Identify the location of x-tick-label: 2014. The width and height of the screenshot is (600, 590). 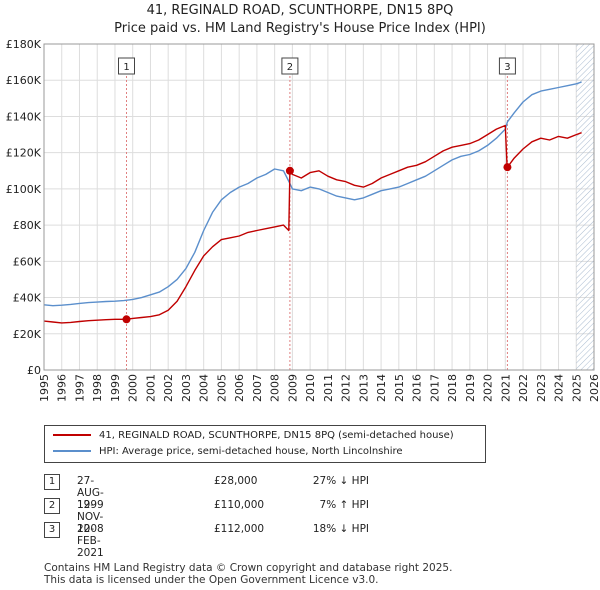
(381, 388).